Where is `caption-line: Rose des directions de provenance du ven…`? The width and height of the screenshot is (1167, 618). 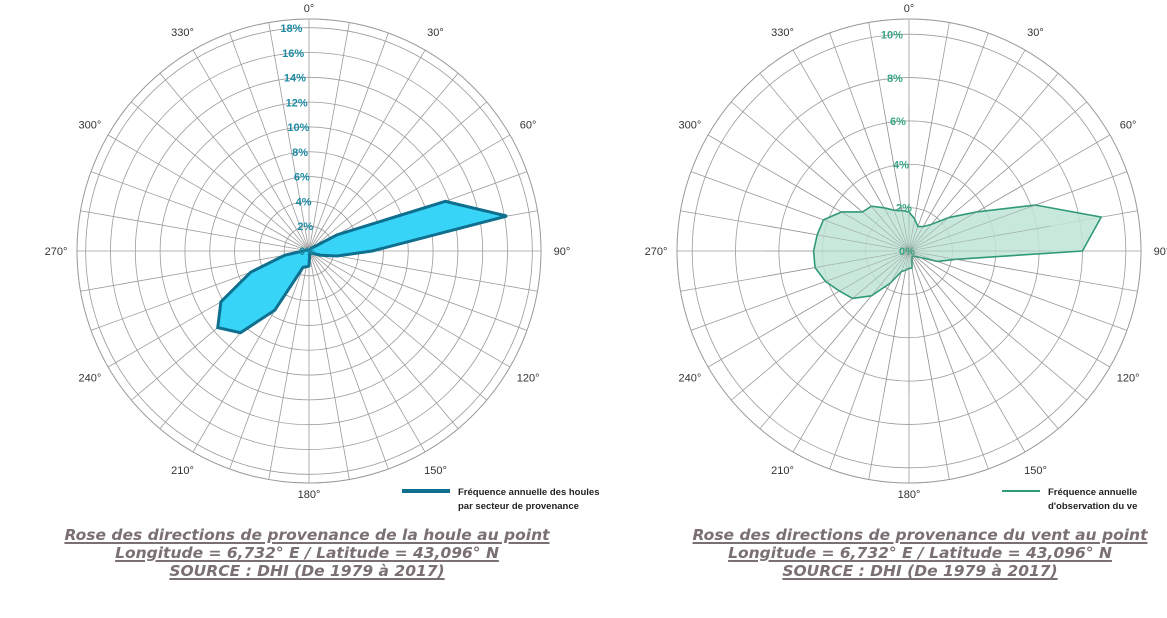 caption-line: Rose des directions de provenance du ven… is located at coordinates (920, 535).